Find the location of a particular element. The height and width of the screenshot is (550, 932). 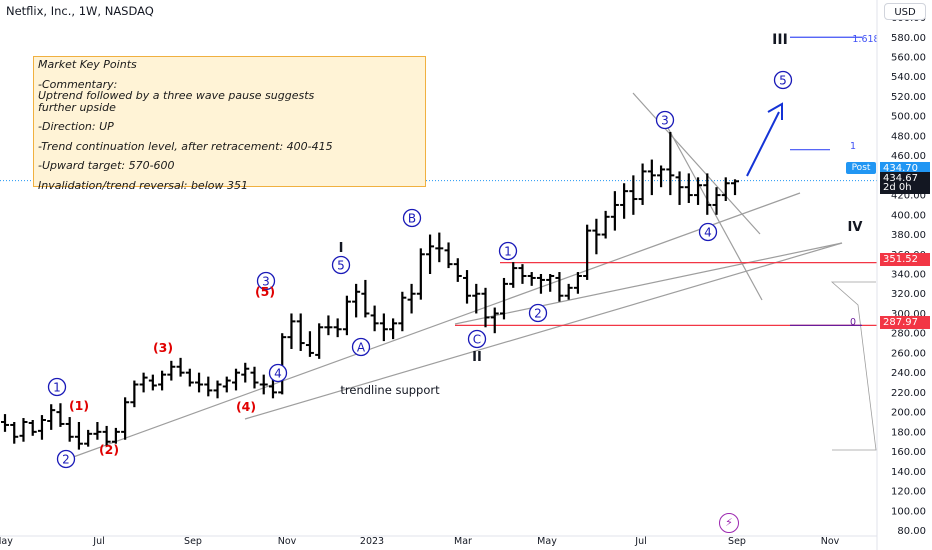

currency-selector: USD is located at coordinates (905, 11).